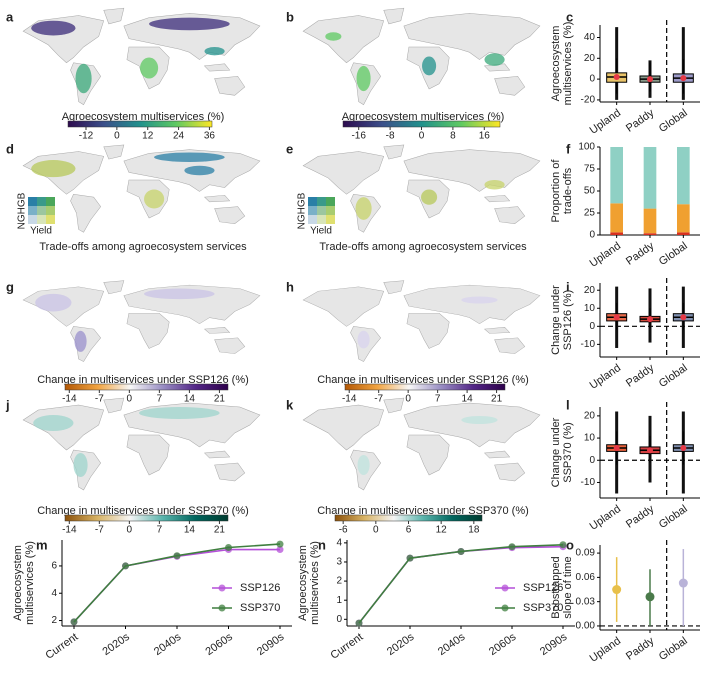  Describe the element at coordinates (148, 136) in the screenshot. I see `colorbar-tick-label: 12` at that location.